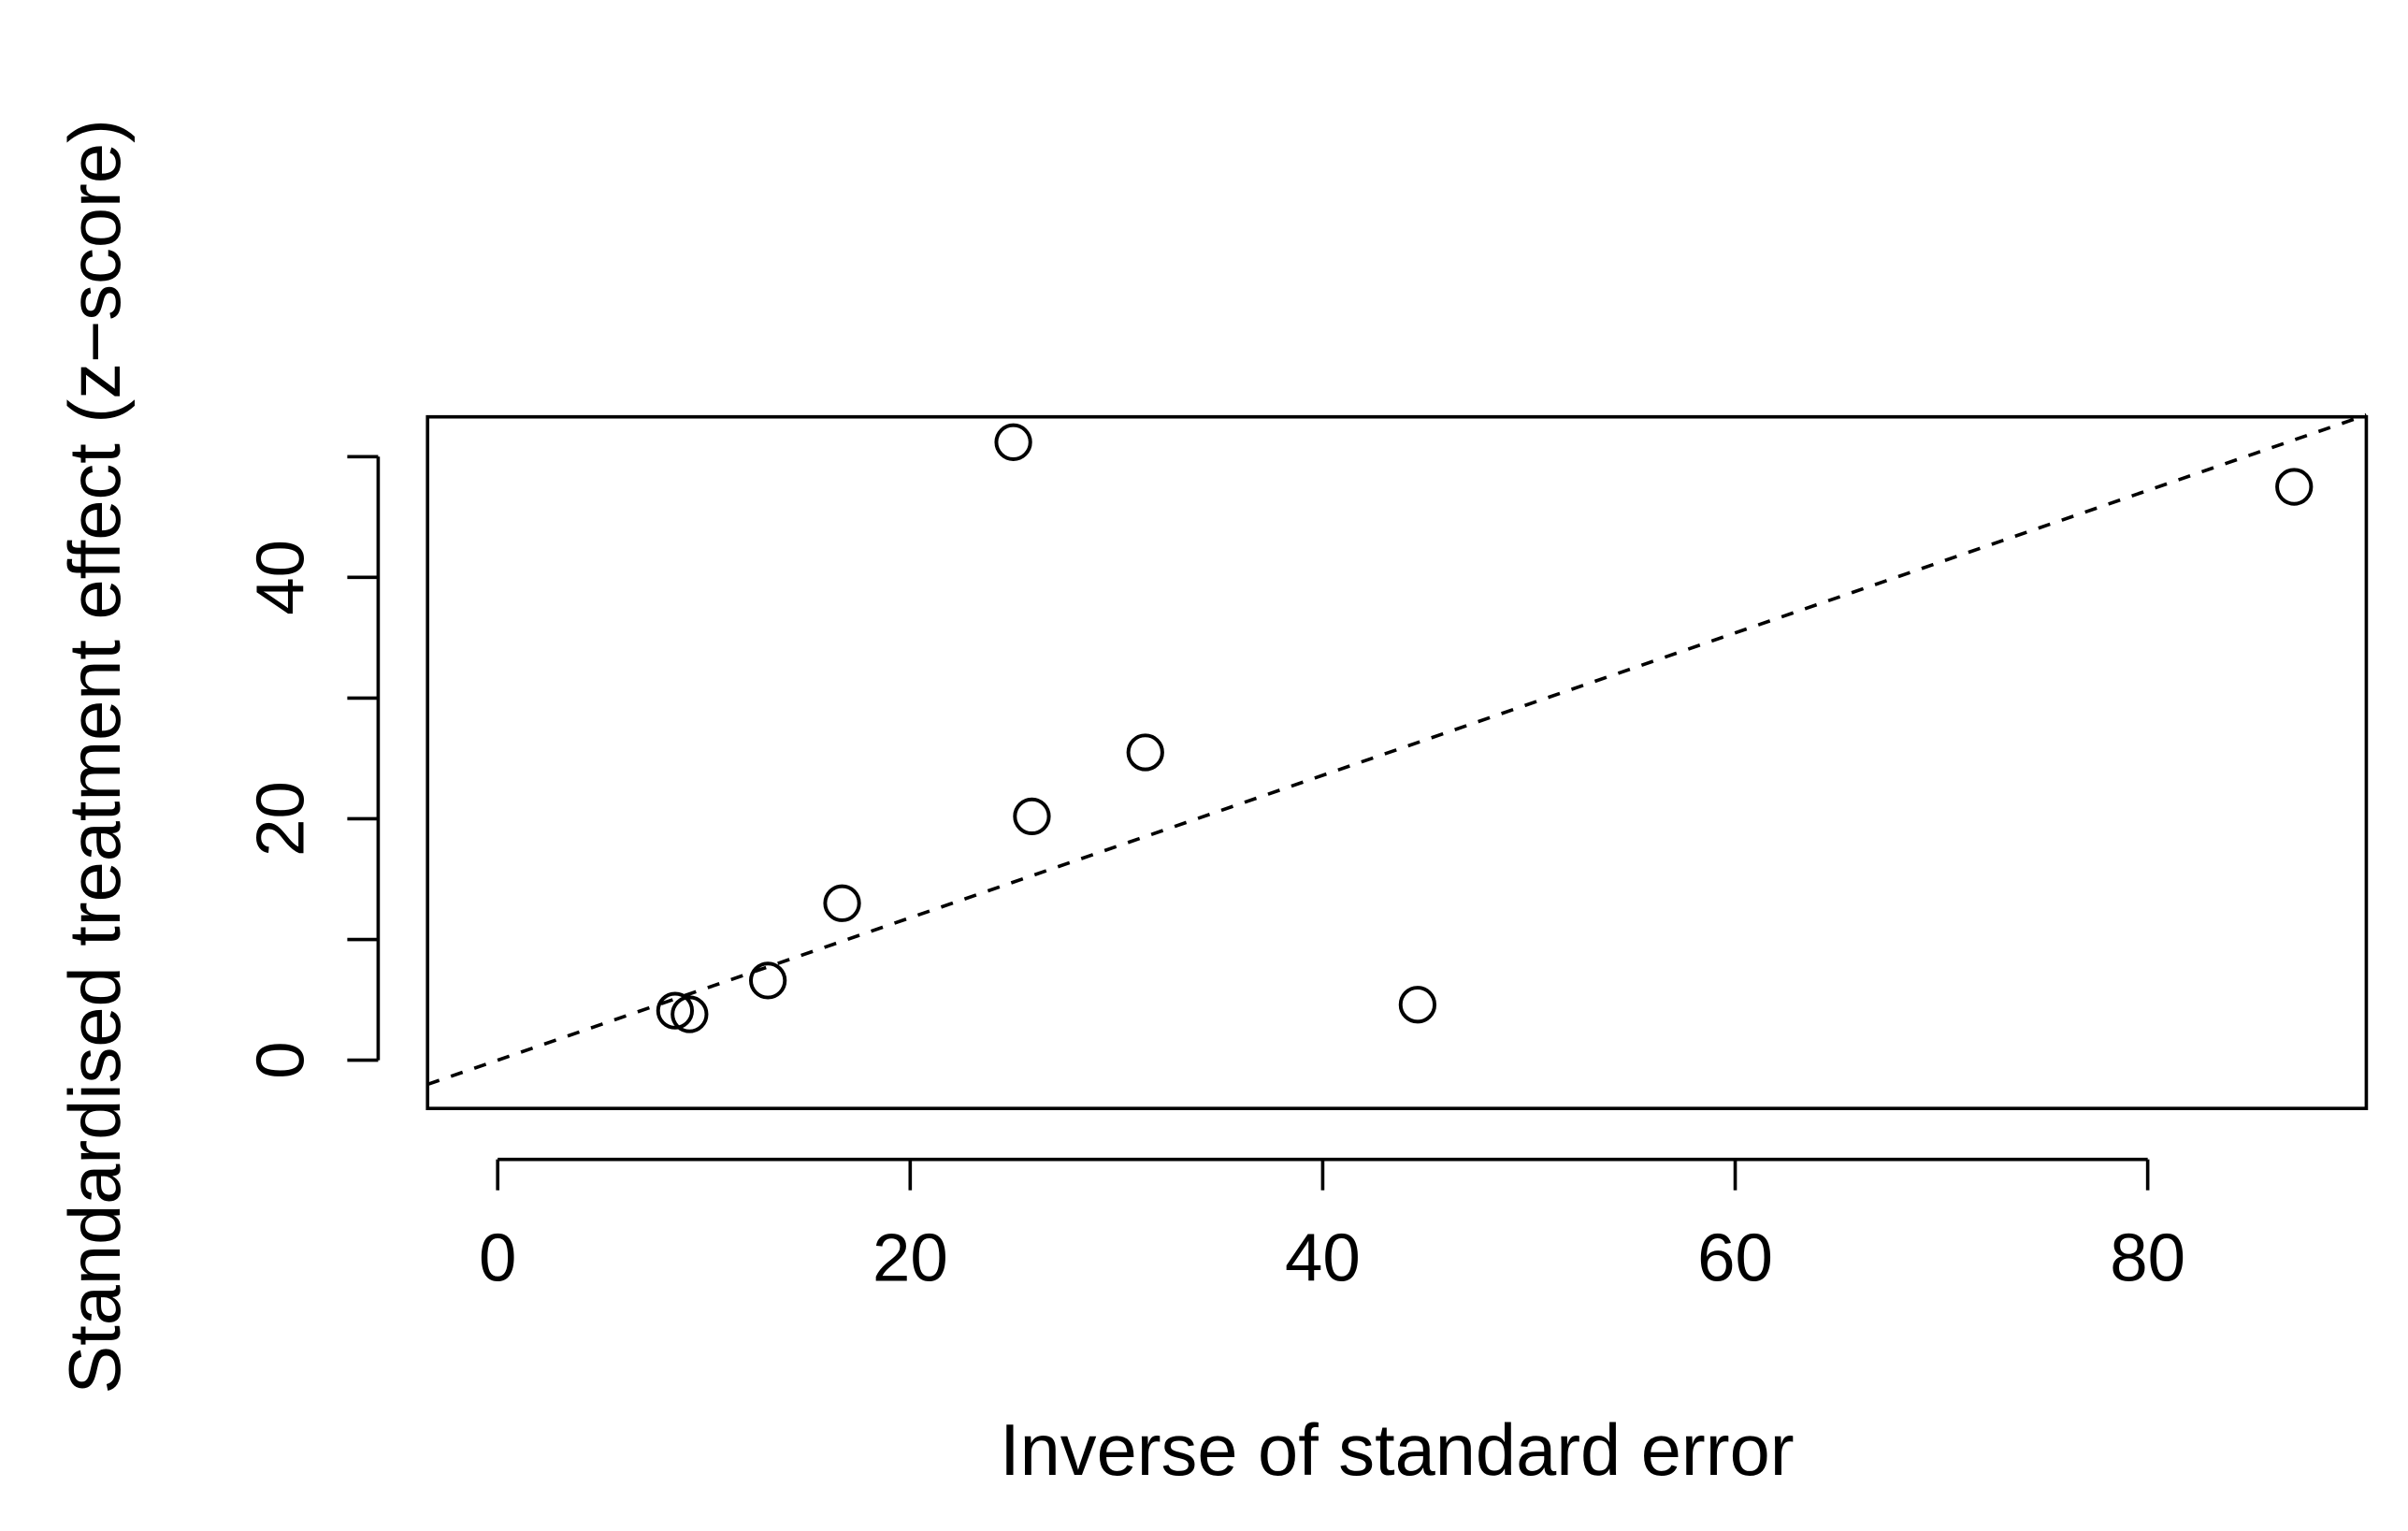  Describe the element at coordinates (281, 819) in the screenshot. I see `y-tick-label: 20` at that location.